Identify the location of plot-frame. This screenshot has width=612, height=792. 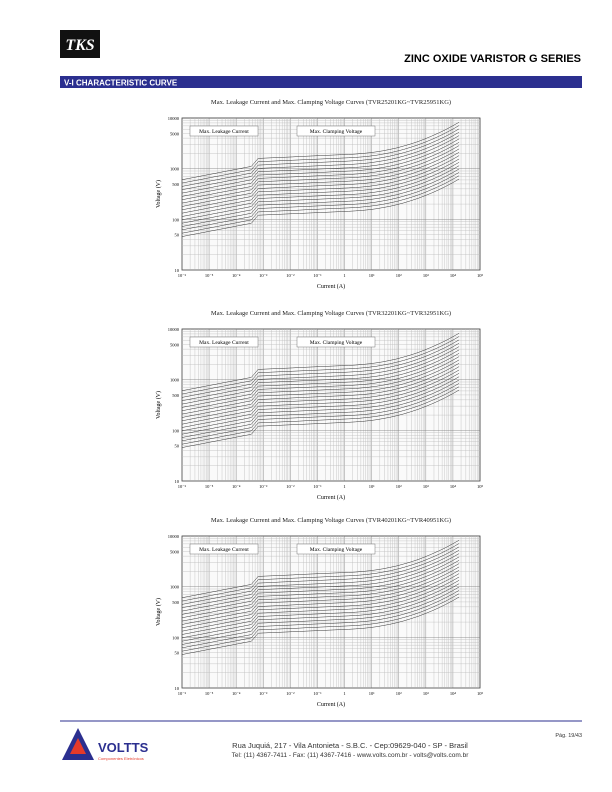
(331, 612).